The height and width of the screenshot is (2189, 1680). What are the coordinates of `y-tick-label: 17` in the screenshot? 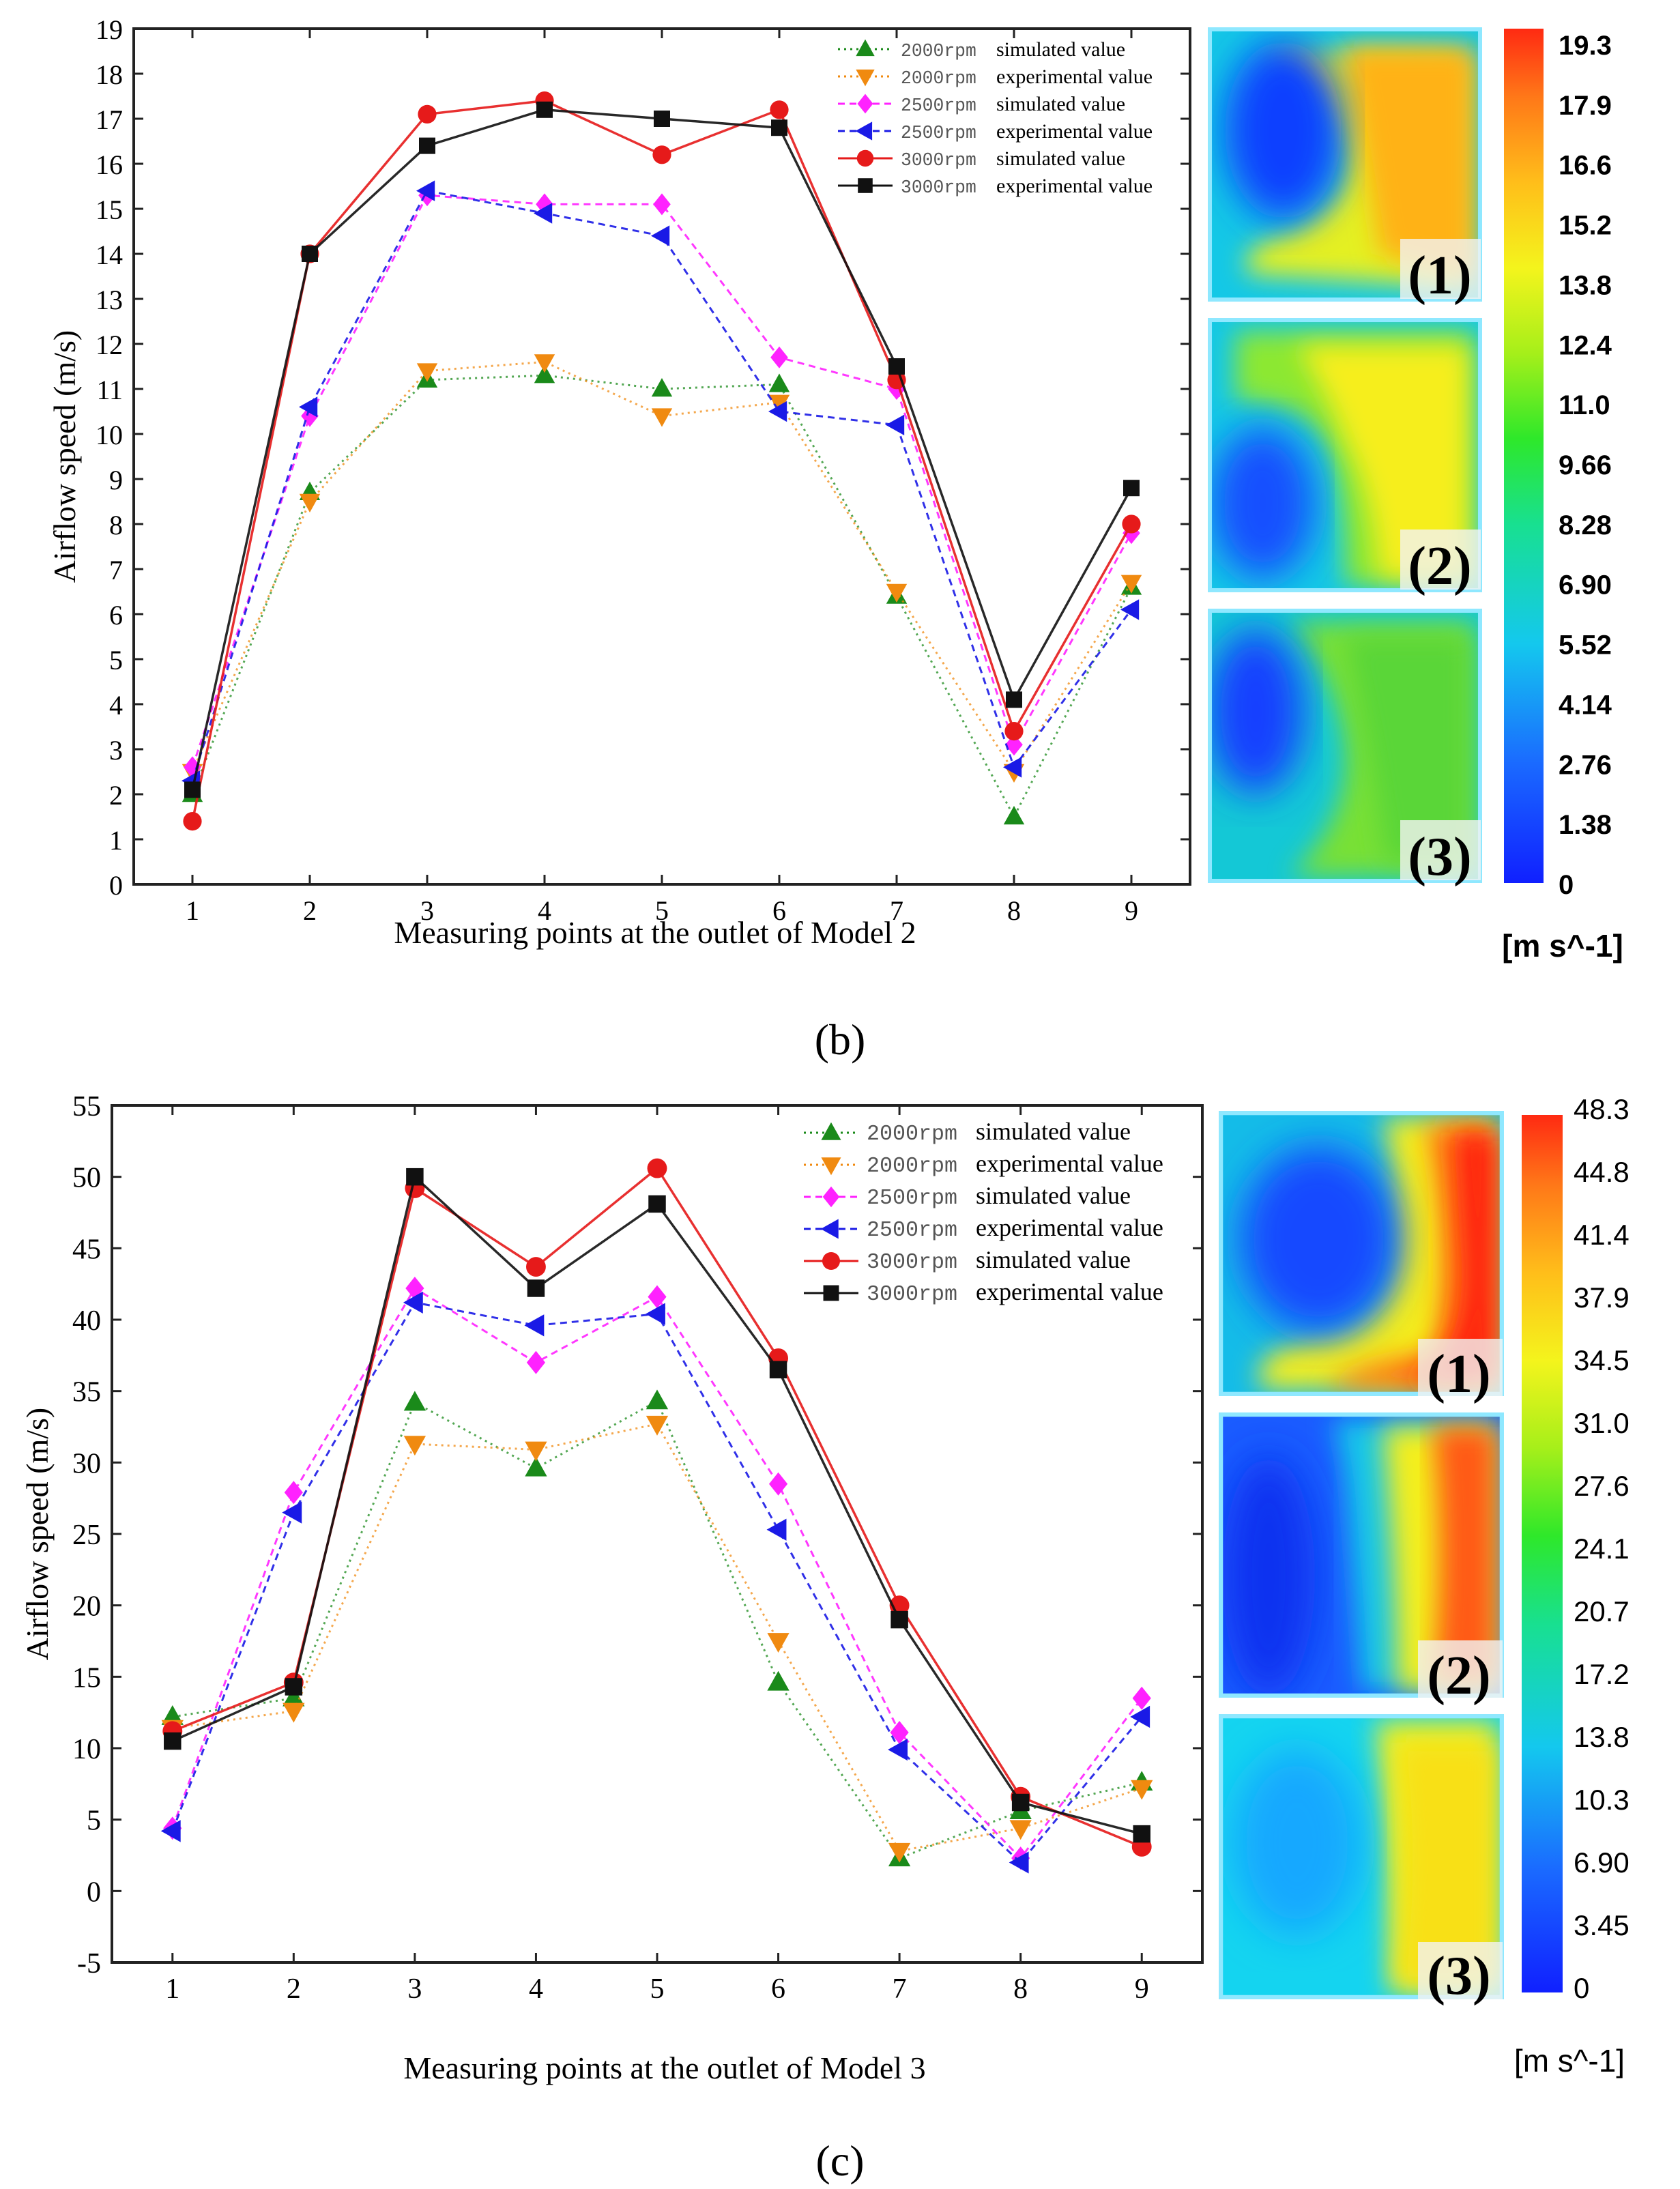 It's located at (109, 119).